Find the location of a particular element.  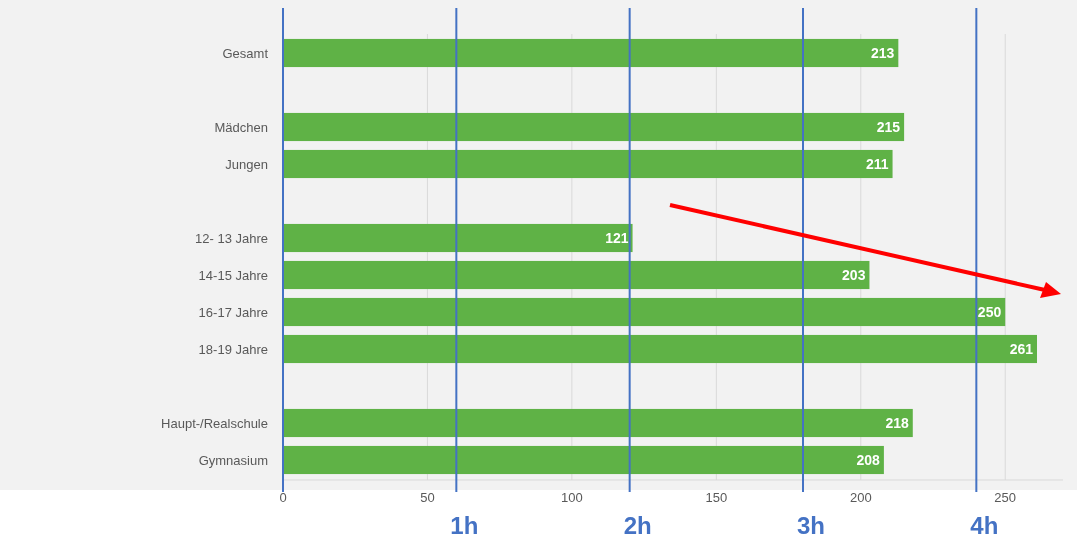

x-tick-label: 100 is located at coordinates (572, 497).